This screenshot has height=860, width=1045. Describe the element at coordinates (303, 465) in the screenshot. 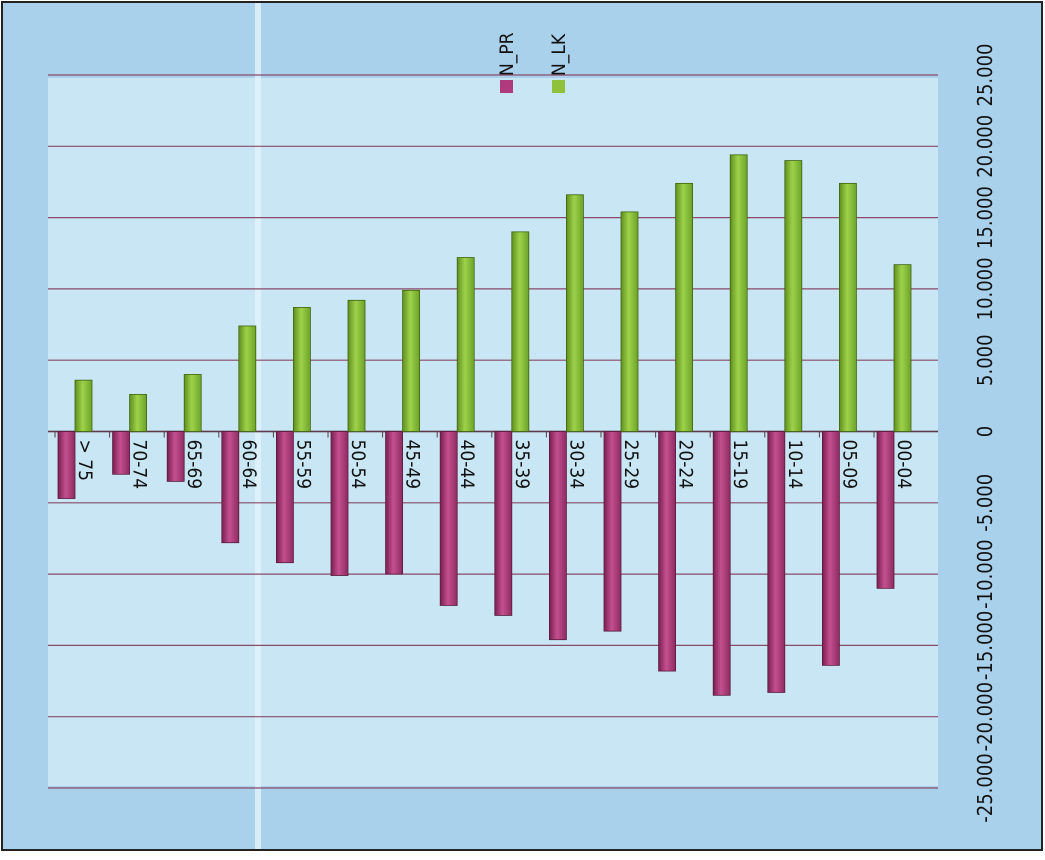

I see `category-label: 55-59` at that location.